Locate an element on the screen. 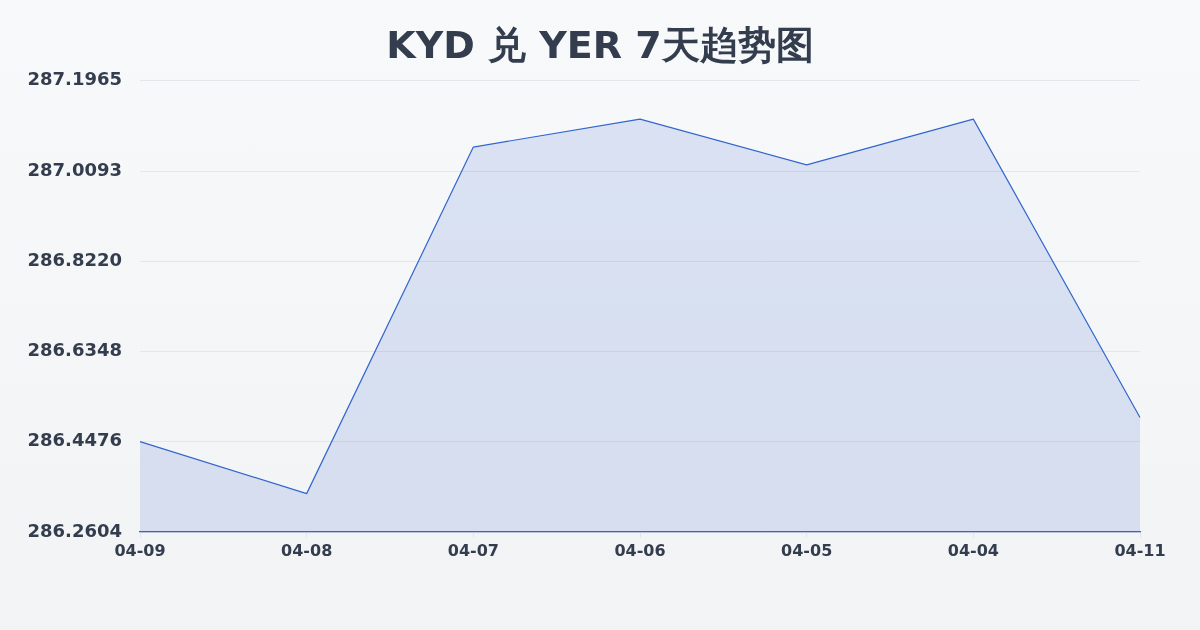 Image resolution: width=1200 pixels, height=630 pixels. x-tick-label: 04-08 is located at coordinates (307, 550).